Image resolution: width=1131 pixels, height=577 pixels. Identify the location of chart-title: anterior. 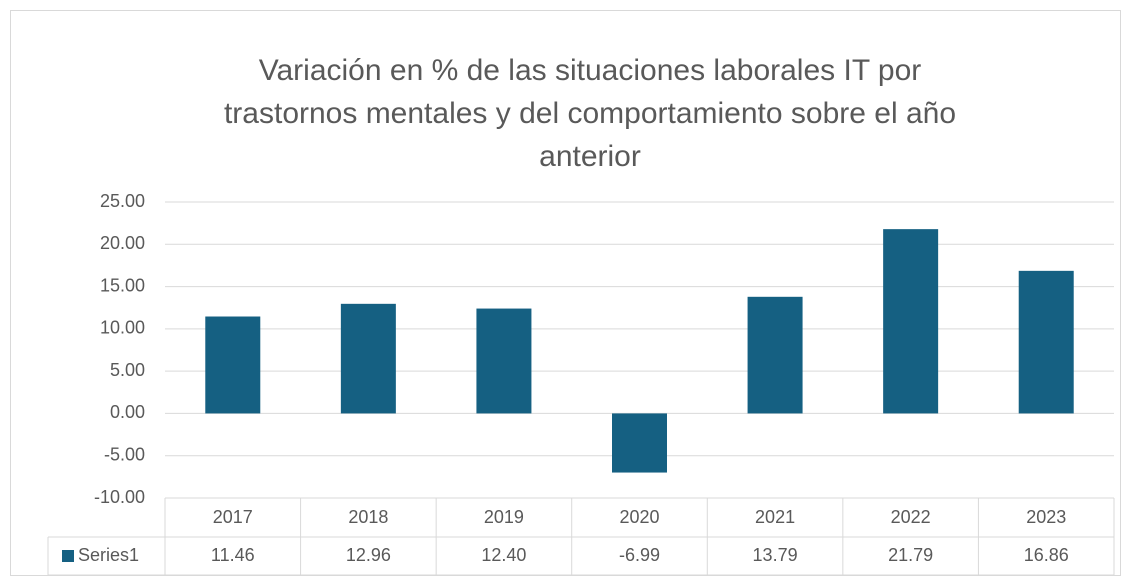
(590, 156).